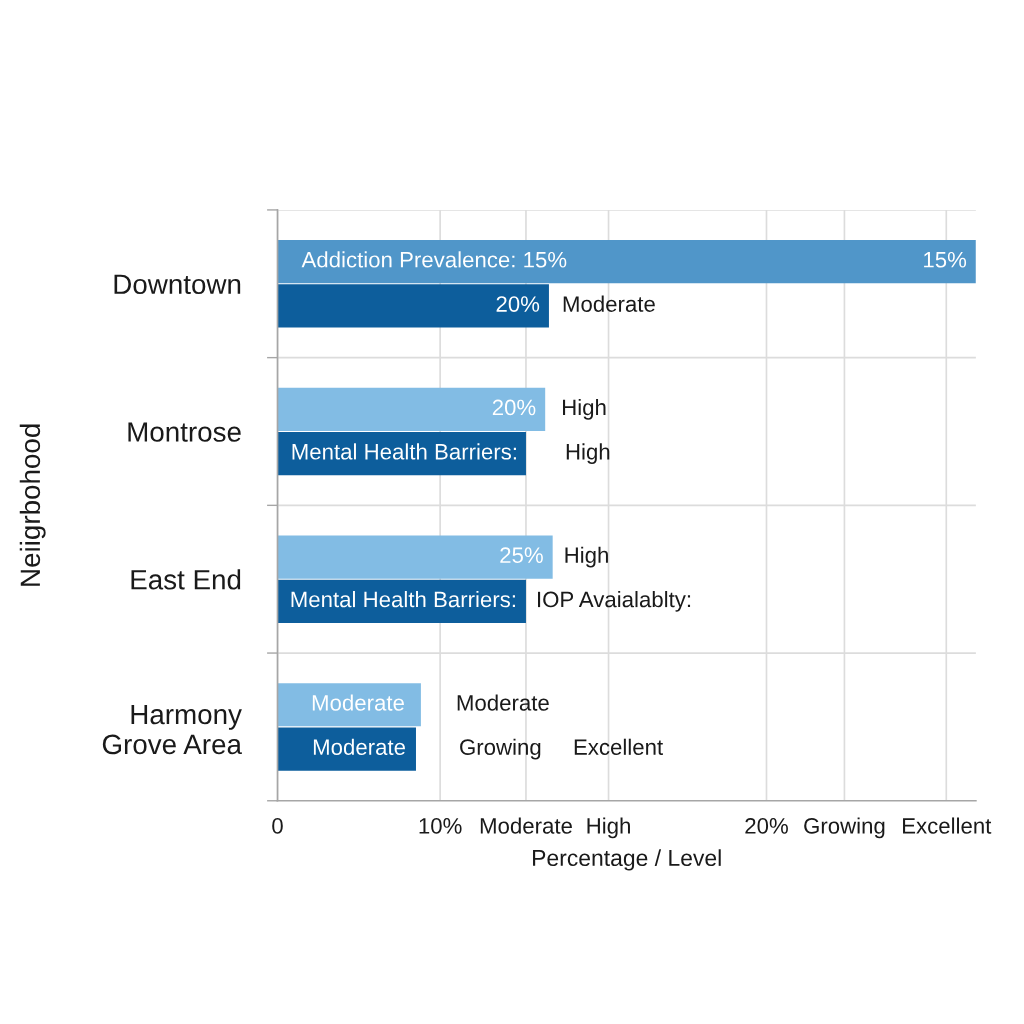 Image resolution: width=1024 pixels, height=1024 pixels. Describe the element at coordinates (627, 860) in the screenshot. I see `x-axis-title: Percentage / Level` at that location.